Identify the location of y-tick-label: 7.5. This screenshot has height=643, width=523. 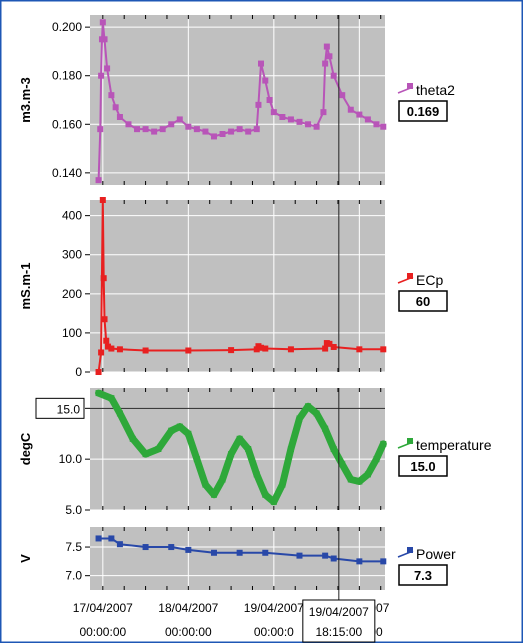
(73, 547).